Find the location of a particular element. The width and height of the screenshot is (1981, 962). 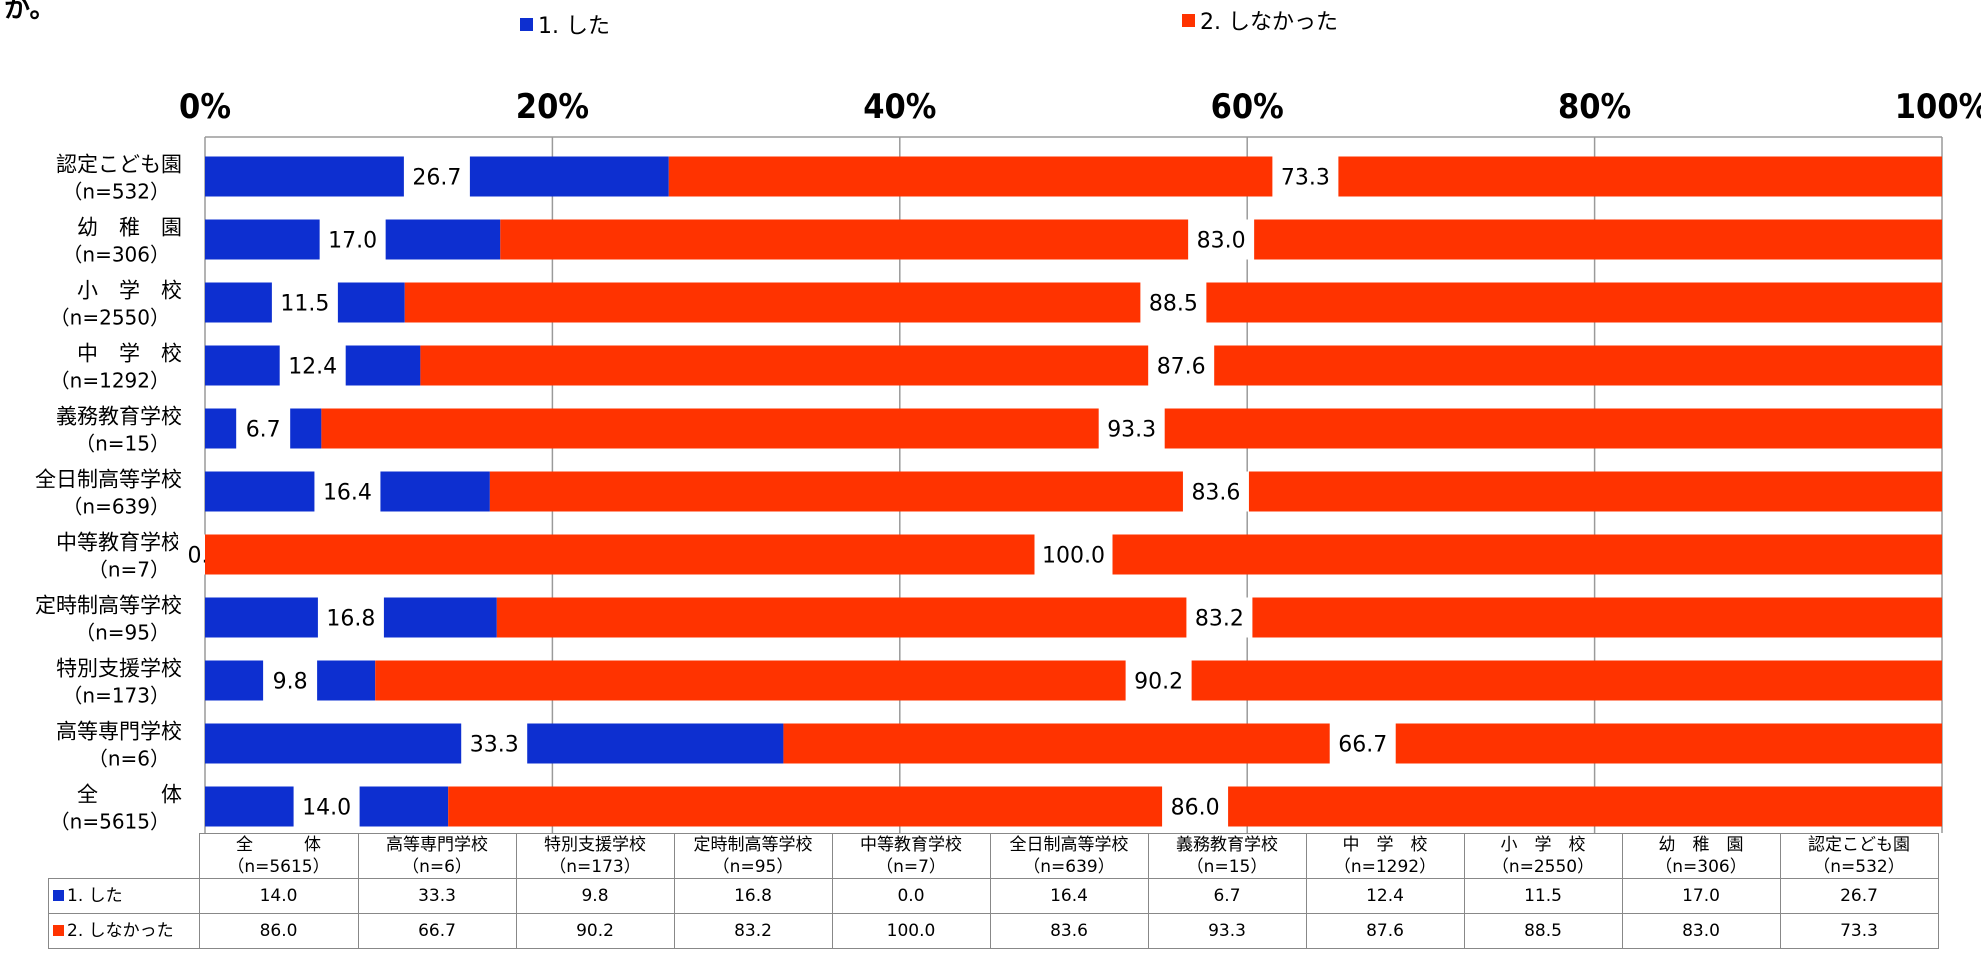

category-n-label: （n=532） is located at coordinates (116, 192).